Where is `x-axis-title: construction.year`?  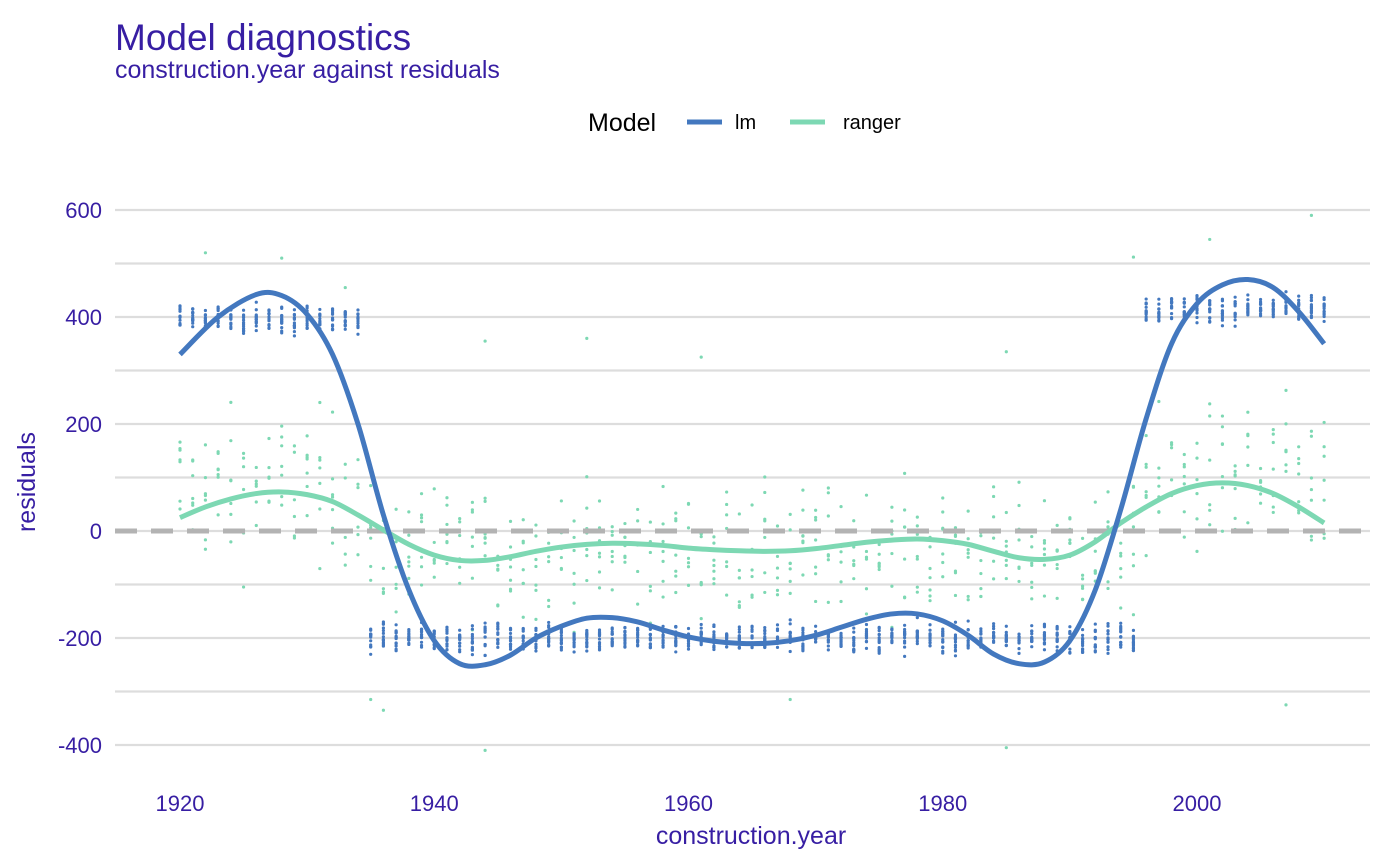 x-axis-title: construction.year is located at coordinates (751, 836).